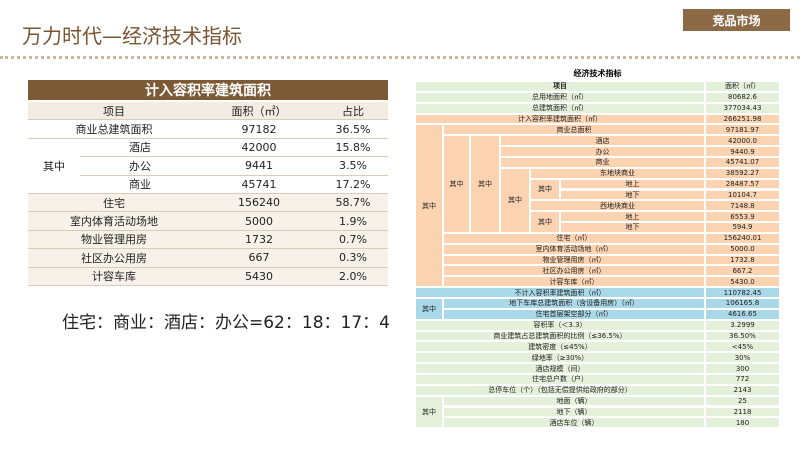 The height and width of the screenshot is (450, 800). What do you see at coordinates (742, 97) in the screenshot?
I see `row-value: 80682.6` at bounding box center [742, 97].